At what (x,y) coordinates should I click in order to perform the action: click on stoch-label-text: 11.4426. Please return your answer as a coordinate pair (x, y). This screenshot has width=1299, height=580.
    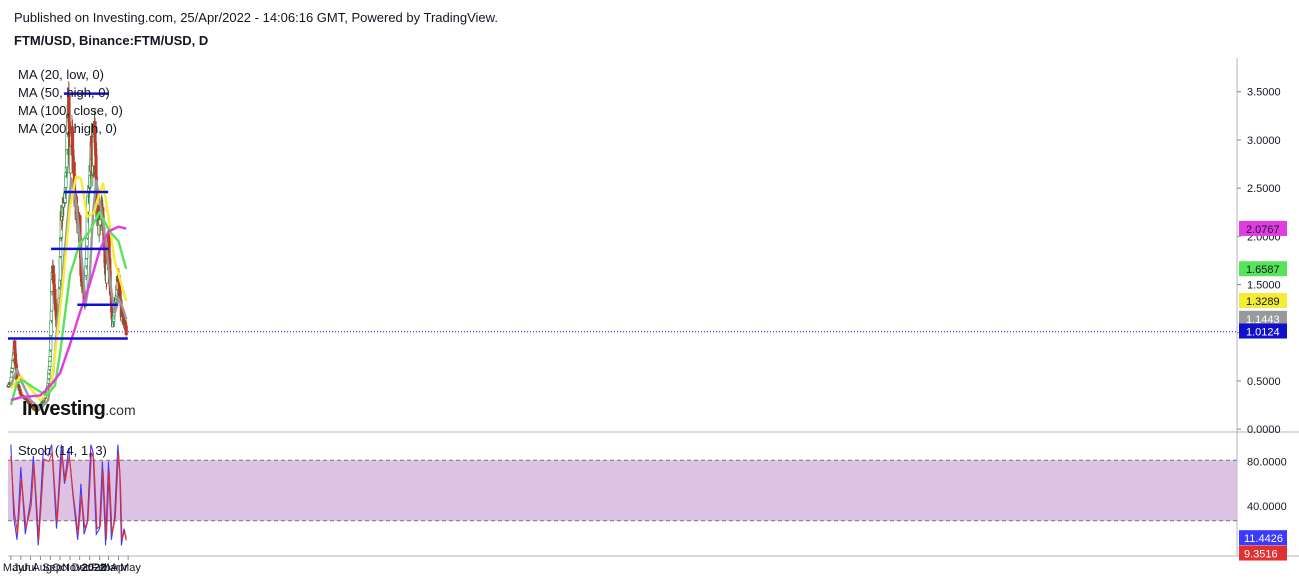
    Looking at the image, I should click on (1263, 539).